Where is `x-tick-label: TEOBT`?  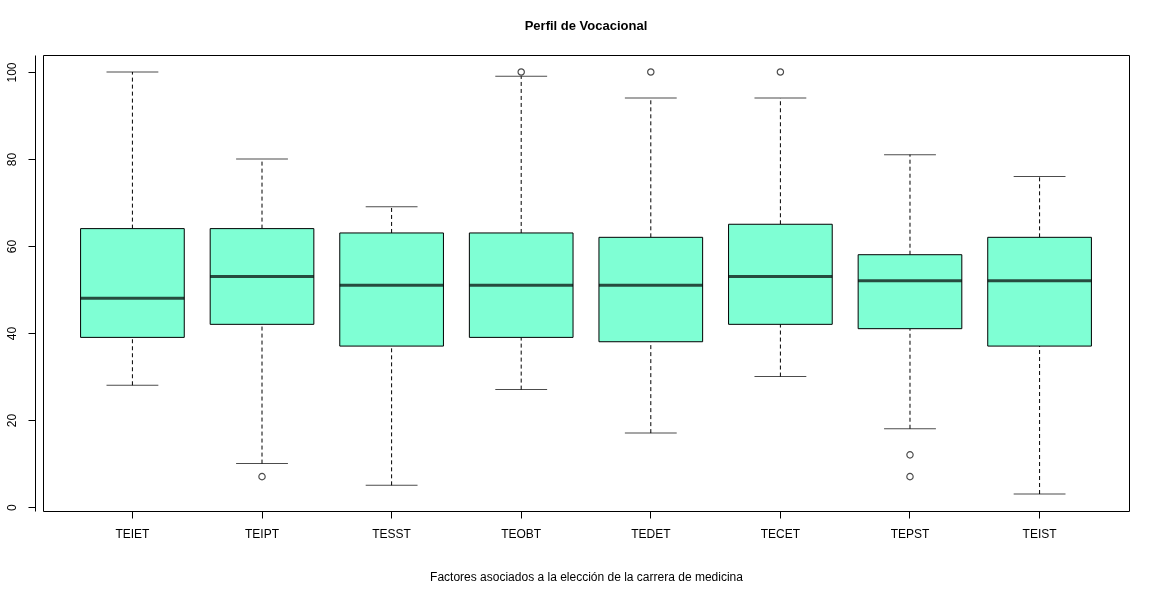
x-tick-label: TEOBT is located at coordinates (521, 533).